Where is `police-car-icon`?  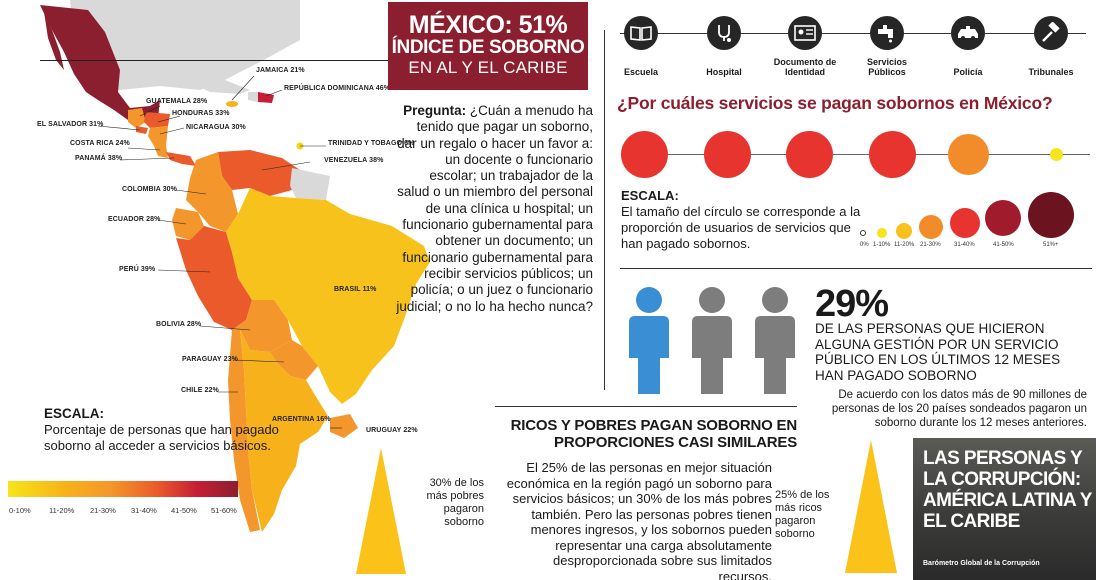 police-car-icon is located at coordinates (968, 33).